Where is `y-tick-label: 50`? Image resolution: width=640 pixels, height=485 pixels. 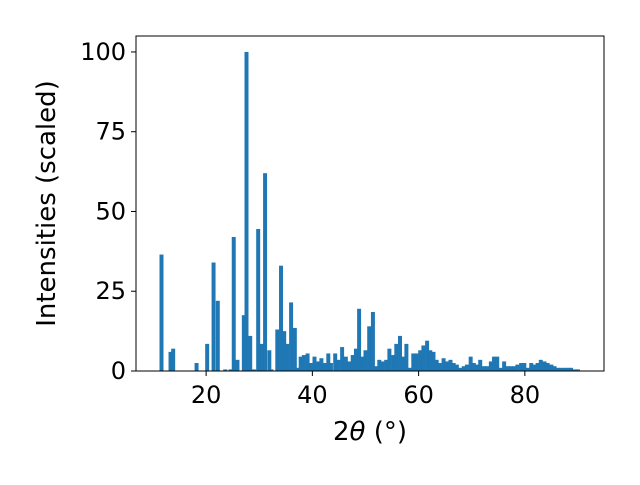 y-tick-label: 50 is located at coordinates (110, 211).